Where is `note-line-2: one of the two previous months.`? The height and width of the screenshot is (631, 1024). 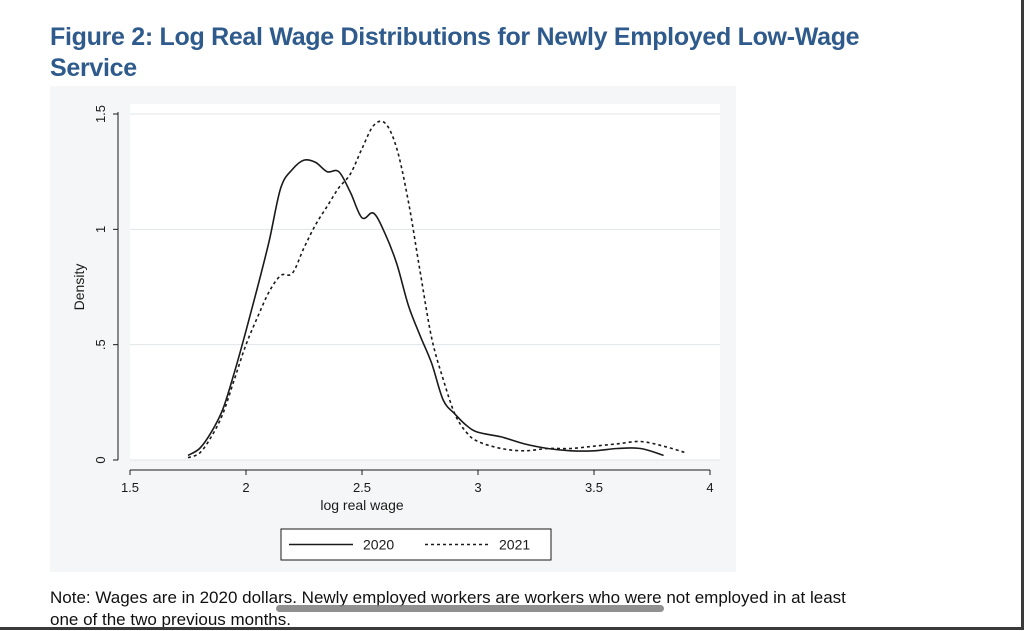 note-line-2: one of the two previous months. is located at coordinates (170, 619).